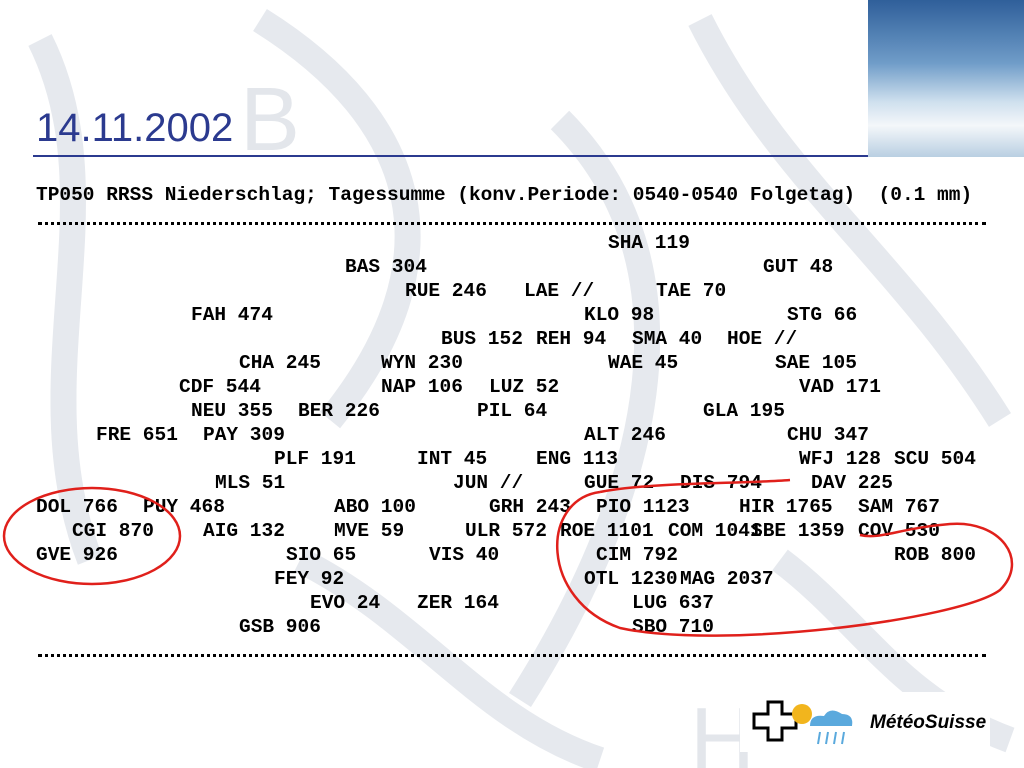  I want to click on station-value: SAM 767, so click(899, 507).